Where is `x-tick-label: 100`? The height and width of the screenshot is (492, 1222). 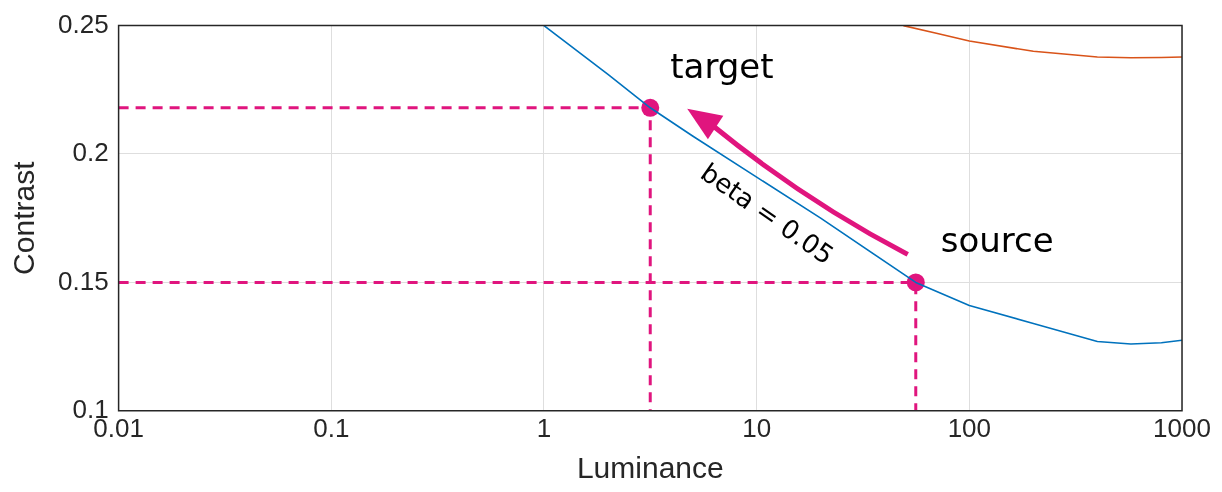 x-tick-label: 100 is located at coordinates (969, 427).